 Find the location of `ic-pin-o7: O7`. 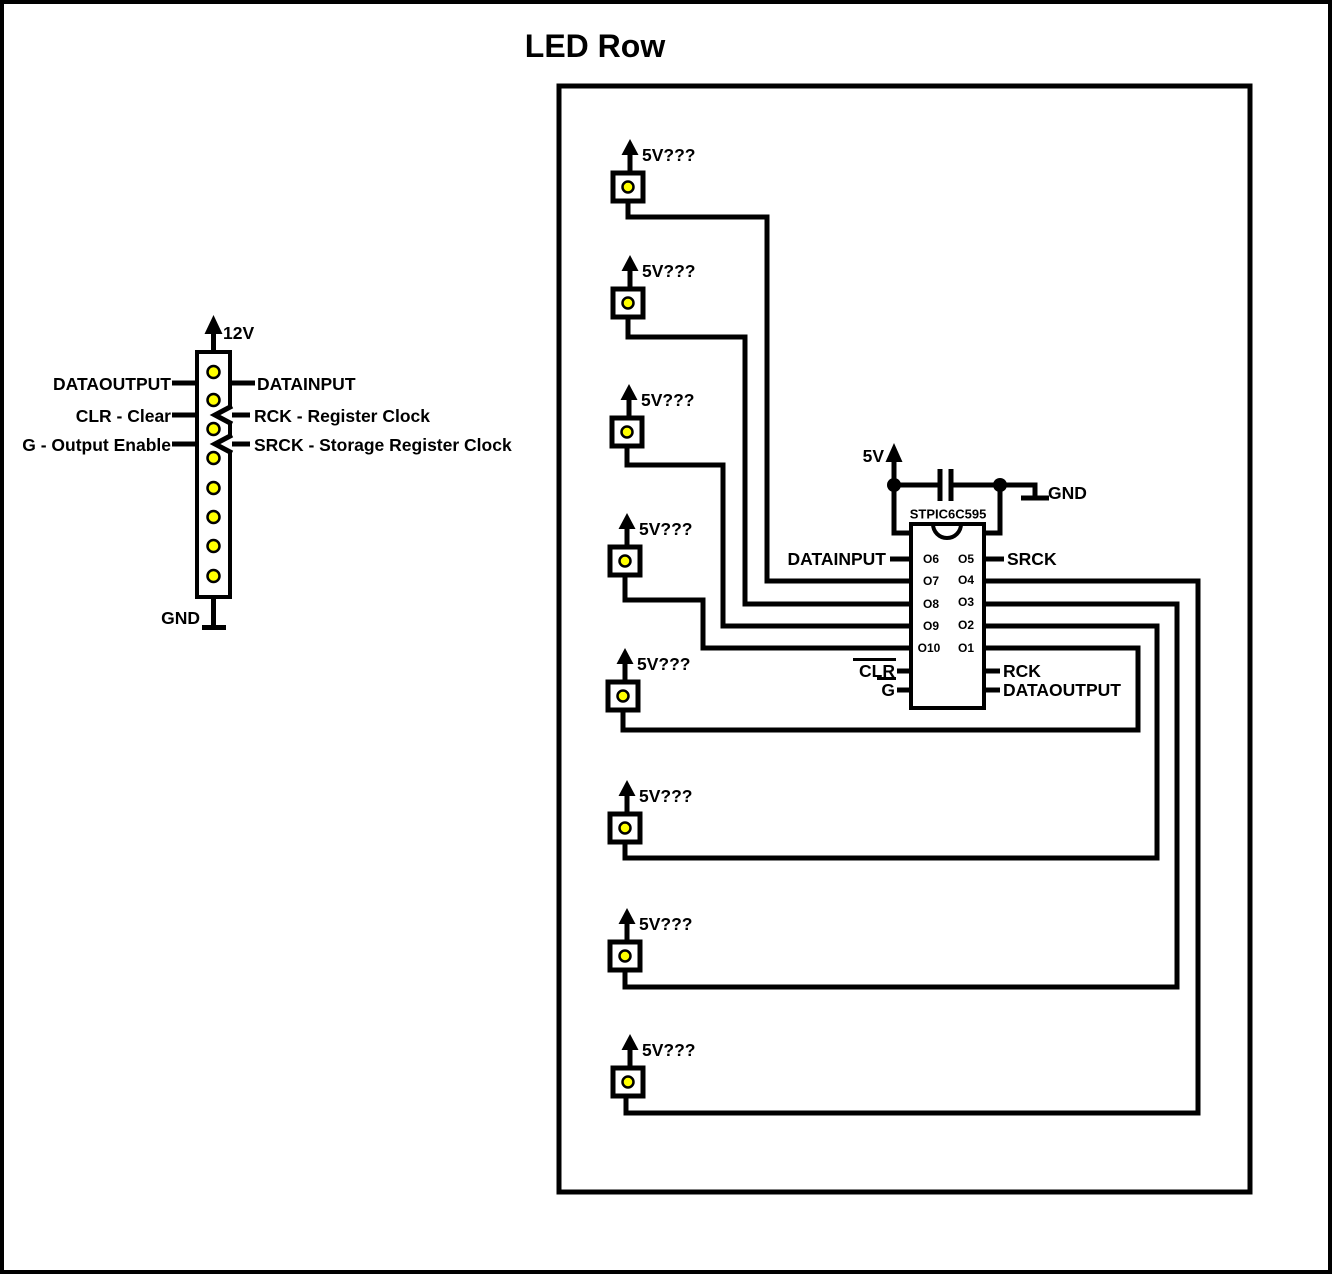

ic-pin-o7: O7 is located at coordinates (931, 581).